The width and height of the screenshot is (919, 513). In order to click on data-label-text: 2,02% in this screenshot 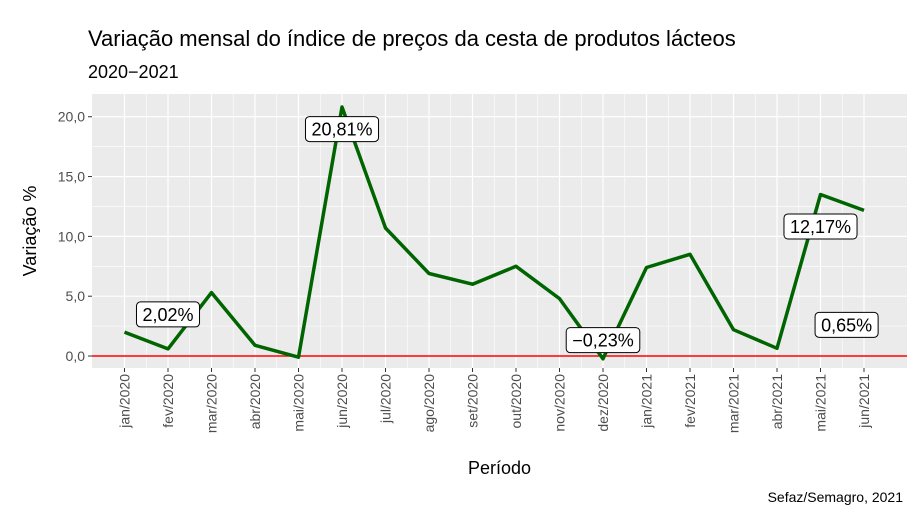, I will do `click(167, 315)`.